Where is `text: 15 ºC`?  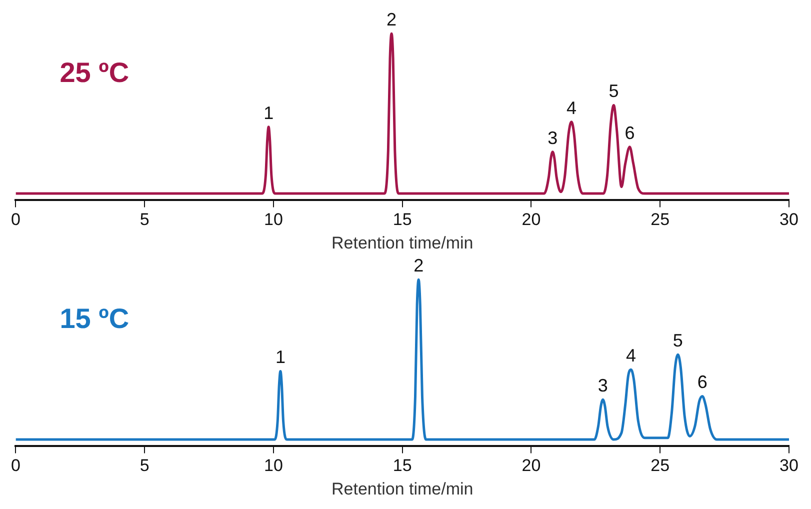 text: 15 ºC is located at coordinates (95, 318).